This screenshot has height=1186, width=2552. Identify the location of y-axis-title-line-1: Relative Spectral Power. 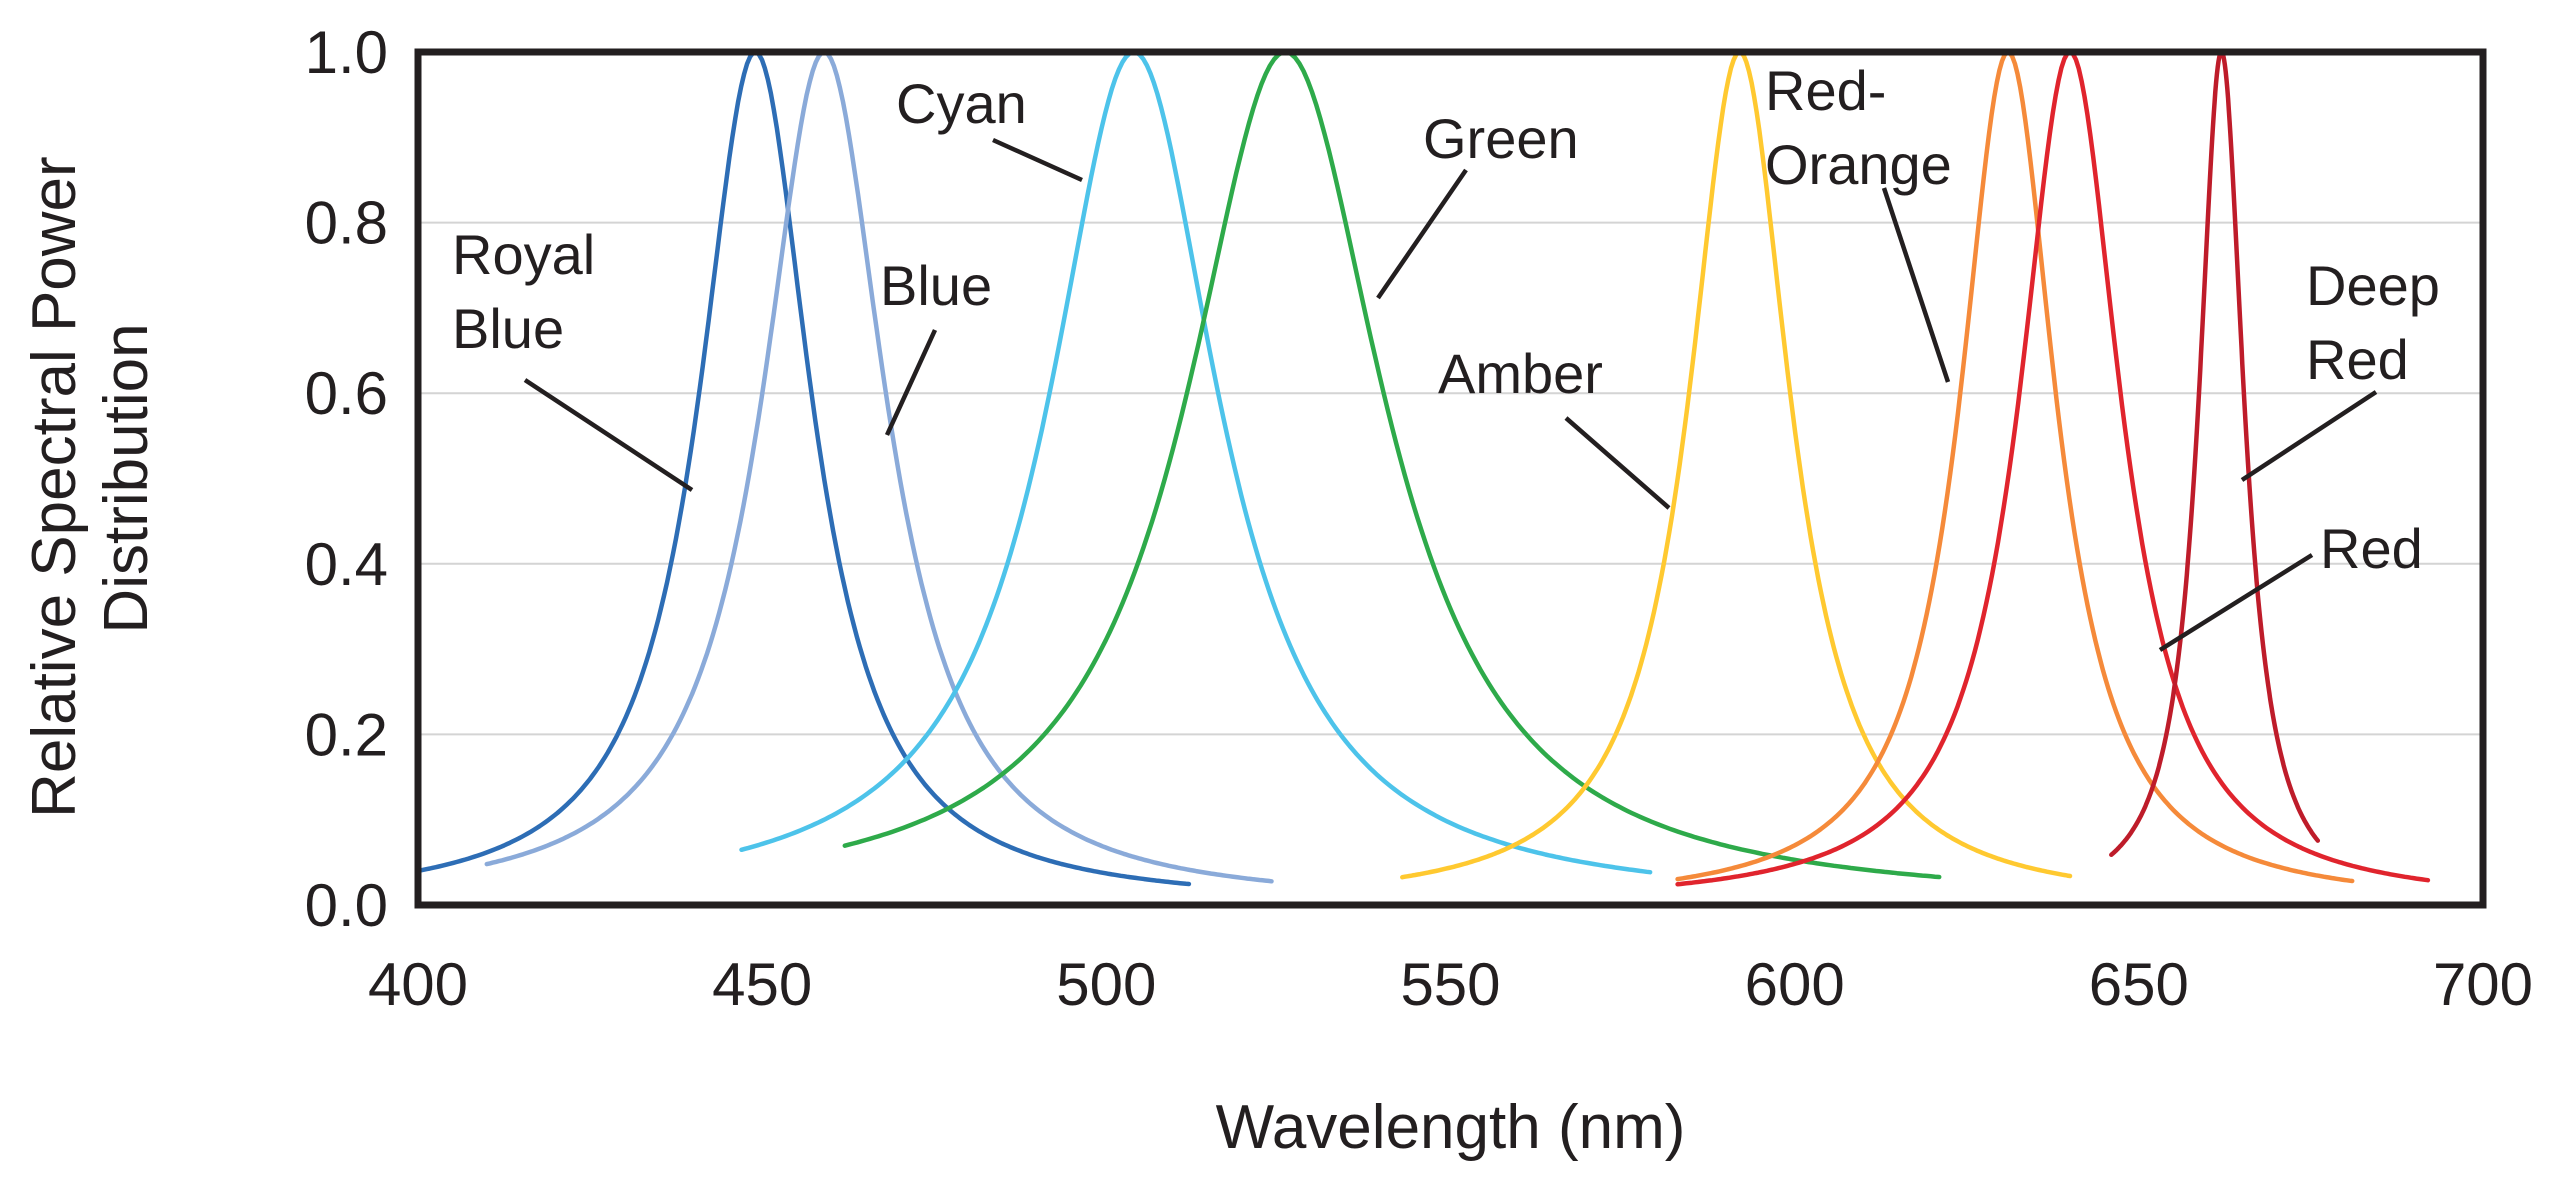
(54, 487).